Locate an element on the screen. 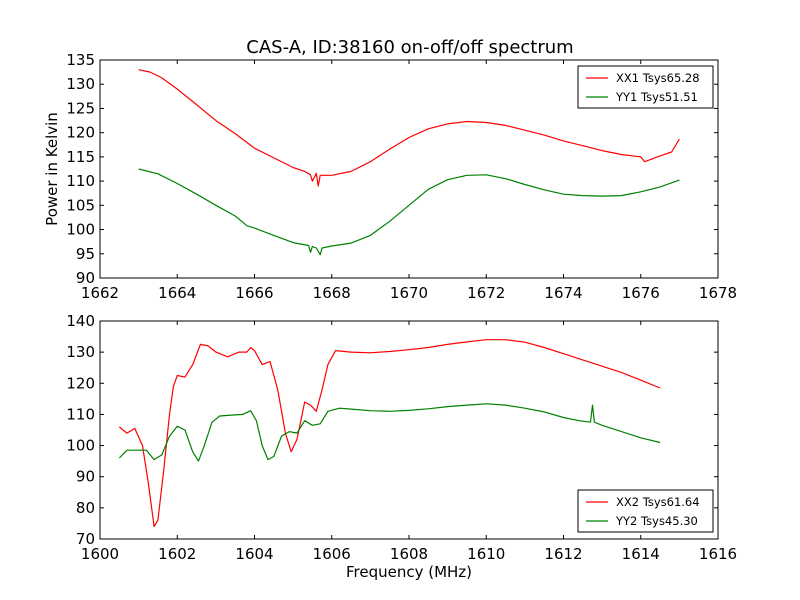 Image resolution: width=800 pixels, height=600 pixels. chart-title: CAS-A, ID:38160 on-off/off spectrum is located at coordinates (409, 47).